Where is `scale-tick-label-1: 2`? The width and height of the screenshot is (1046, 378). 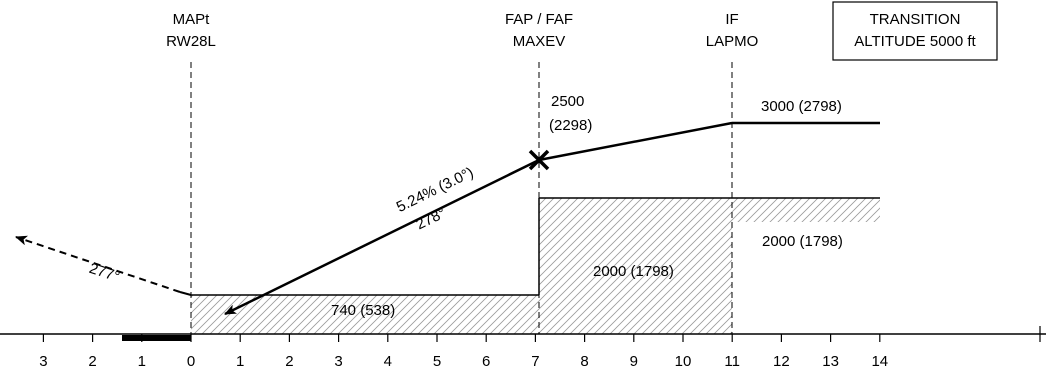 scale-tick-label-1: 2 is located at coordinates (92, 361).